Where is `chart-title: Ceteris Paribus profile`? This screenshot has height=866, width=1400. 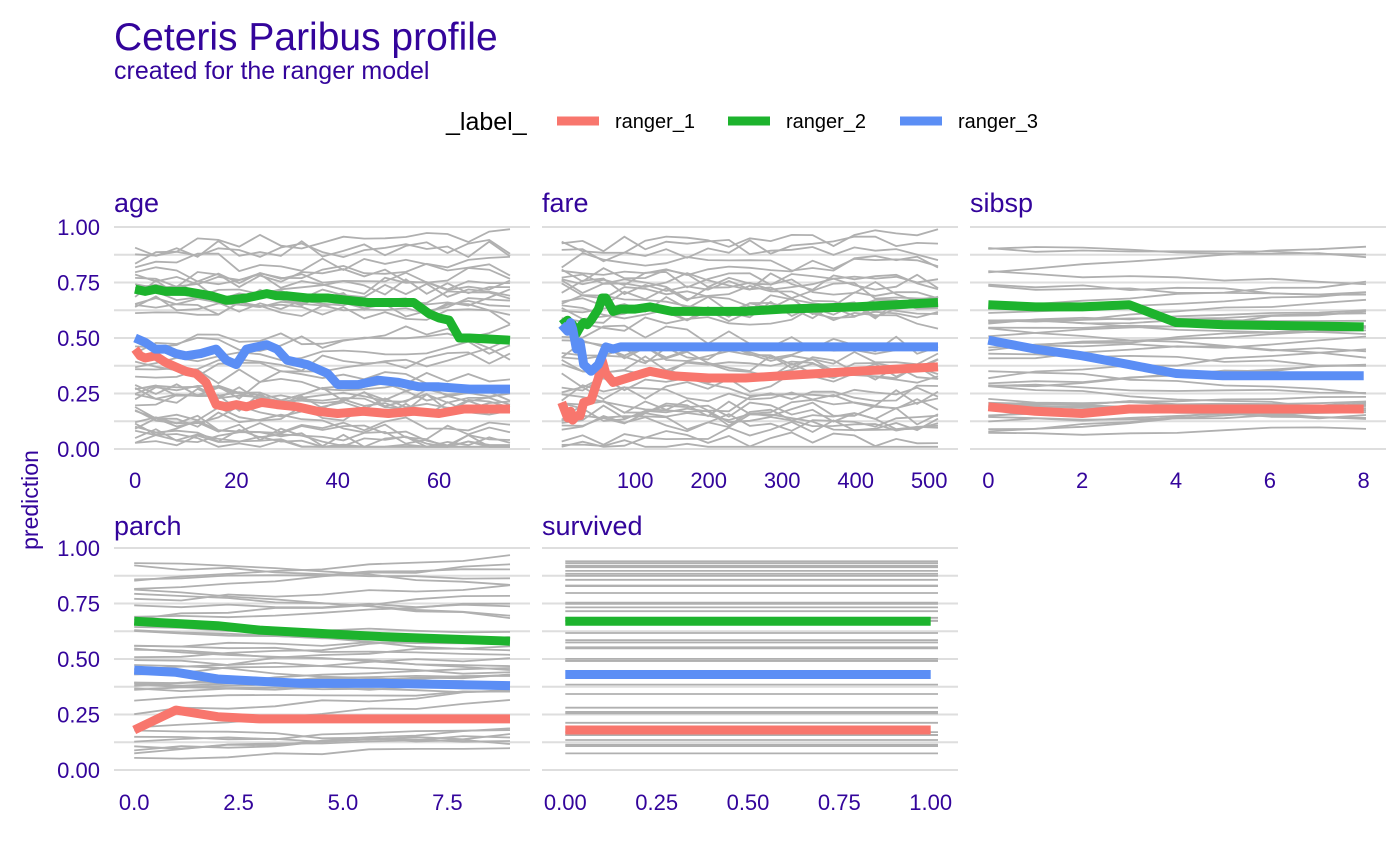
chart-title: Ceteris Paribus profile is located at coordinates (306, 37).